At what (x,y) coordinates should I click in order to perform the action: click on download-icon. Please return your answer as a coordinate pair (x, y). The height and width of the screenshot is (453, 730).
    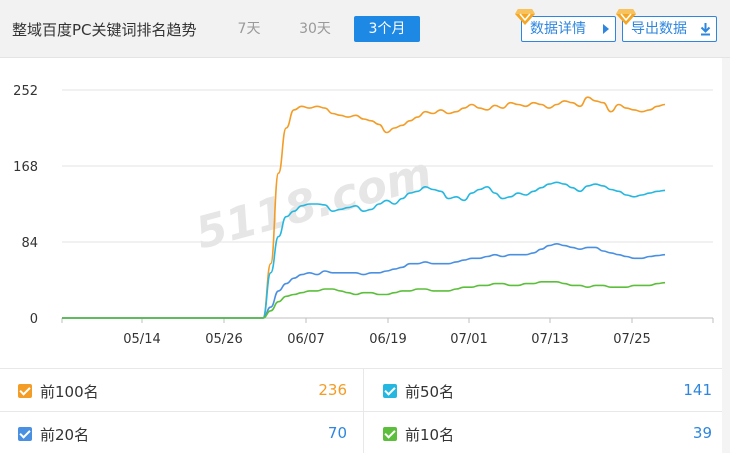
    Looking at the image, I should click on (705, 29).